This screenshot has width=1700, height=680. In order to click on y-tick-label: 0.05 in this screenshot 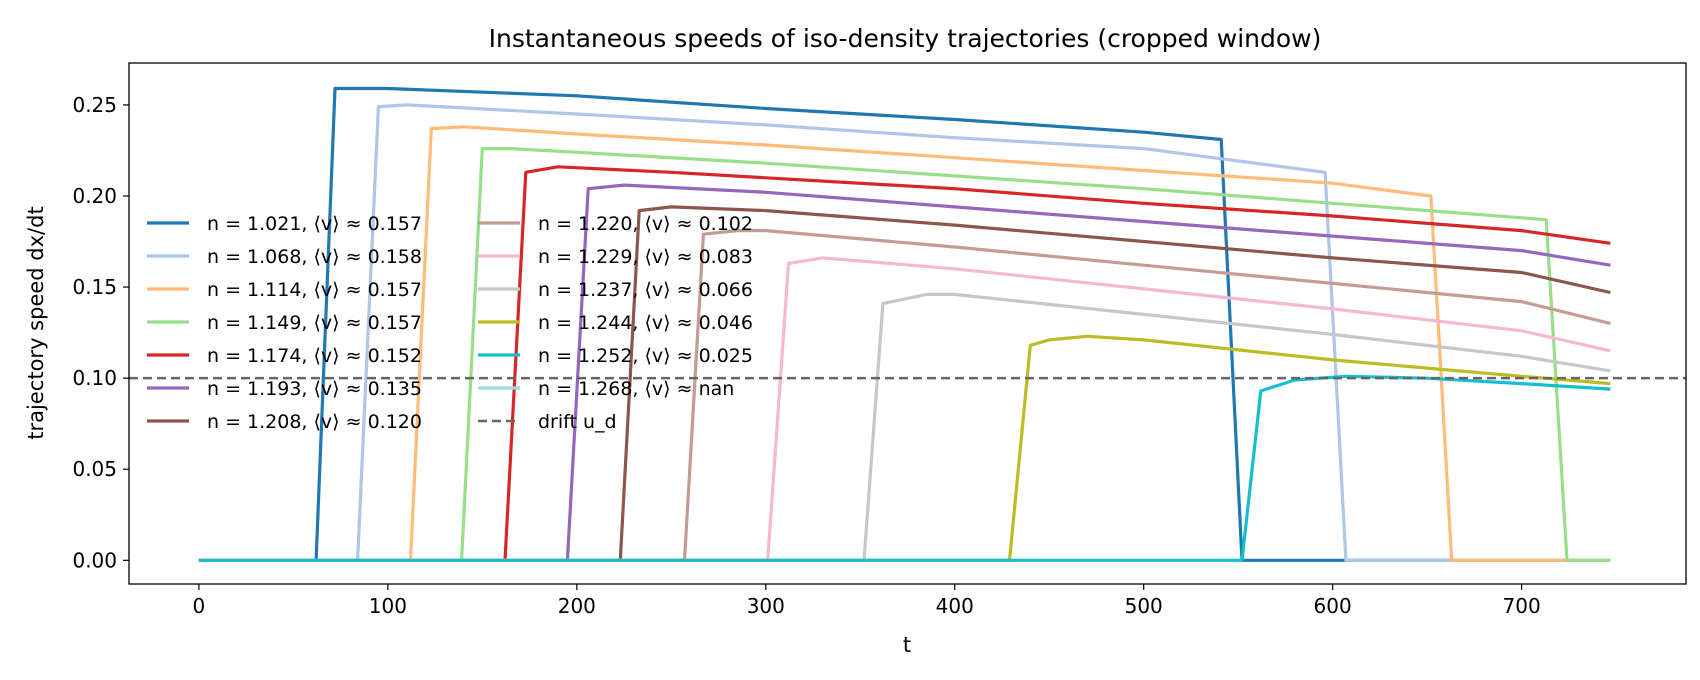, I will do `click(94, 469)`.